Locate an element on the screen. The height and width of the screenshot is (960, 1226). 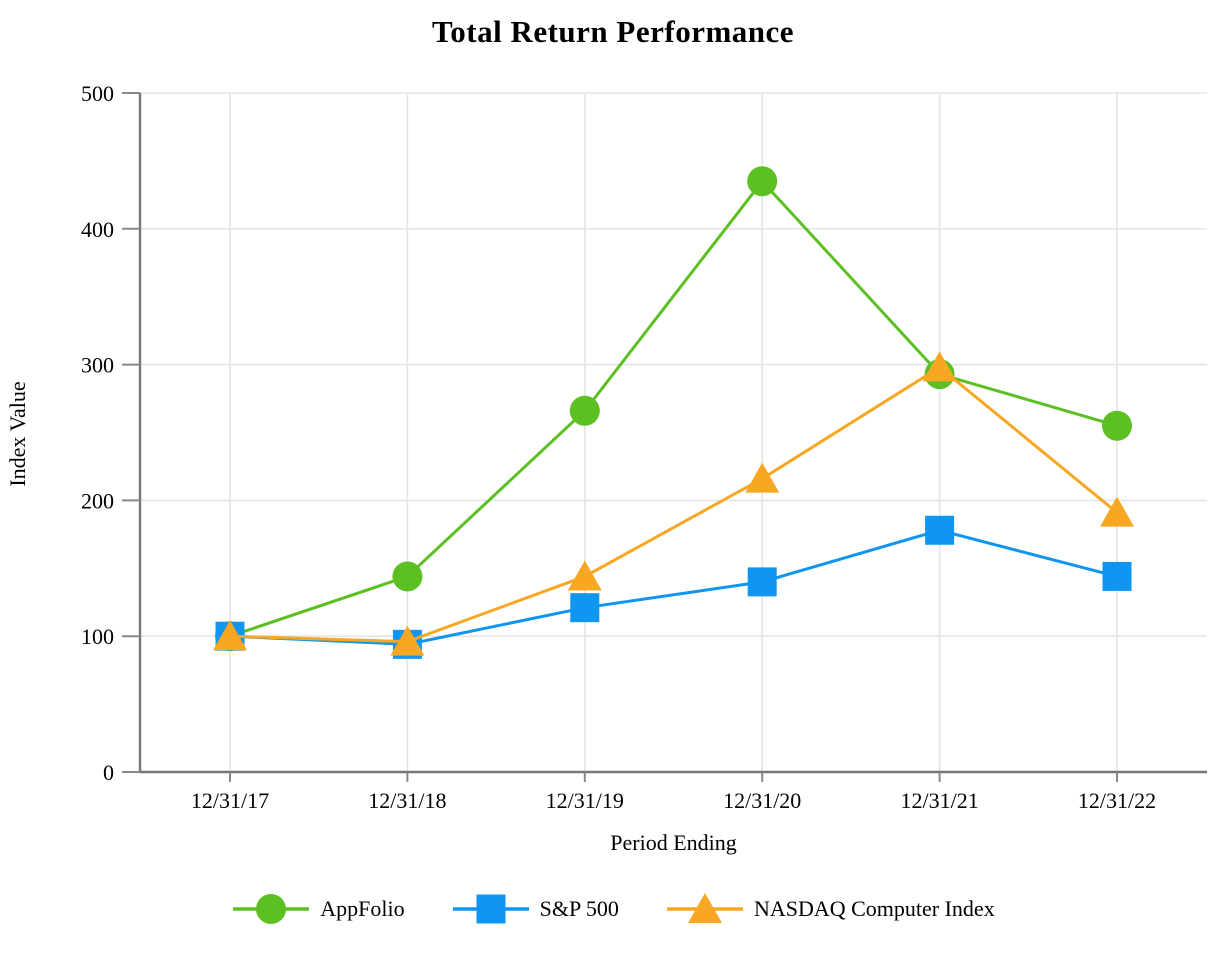
y-tick-label: 0 is located at coordinates (108, 772).